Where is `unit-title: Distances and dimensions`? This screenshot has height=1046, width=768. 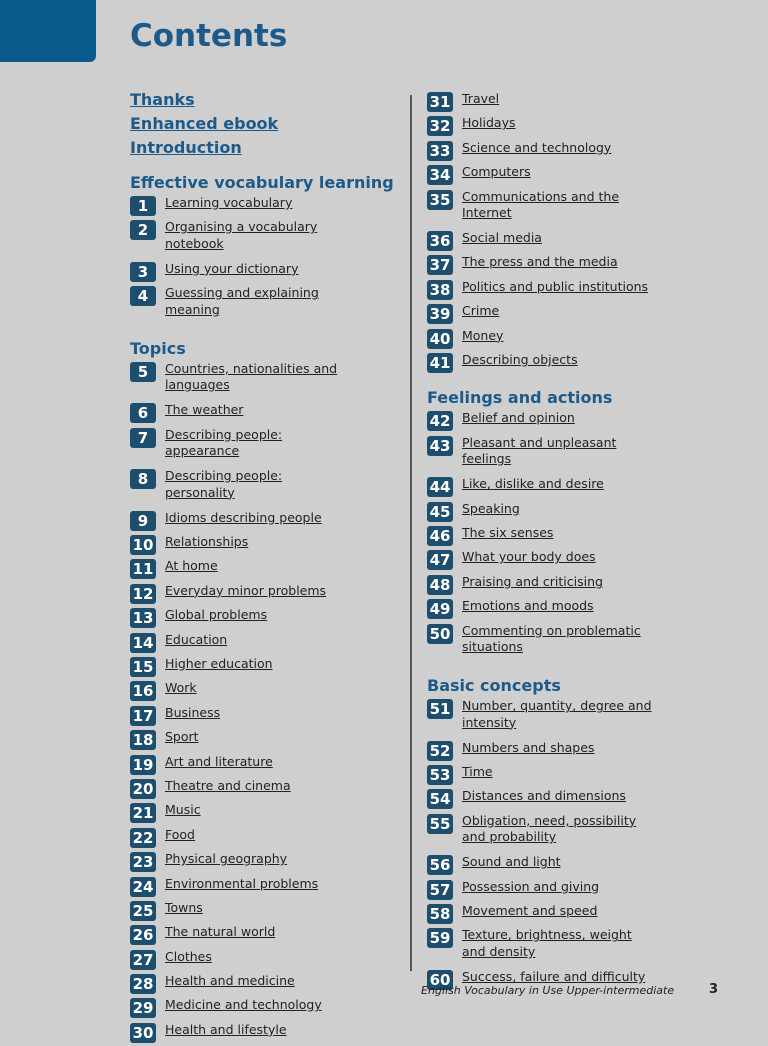
unit-title: Distances and dimensions is located at coordinates (544, 796).